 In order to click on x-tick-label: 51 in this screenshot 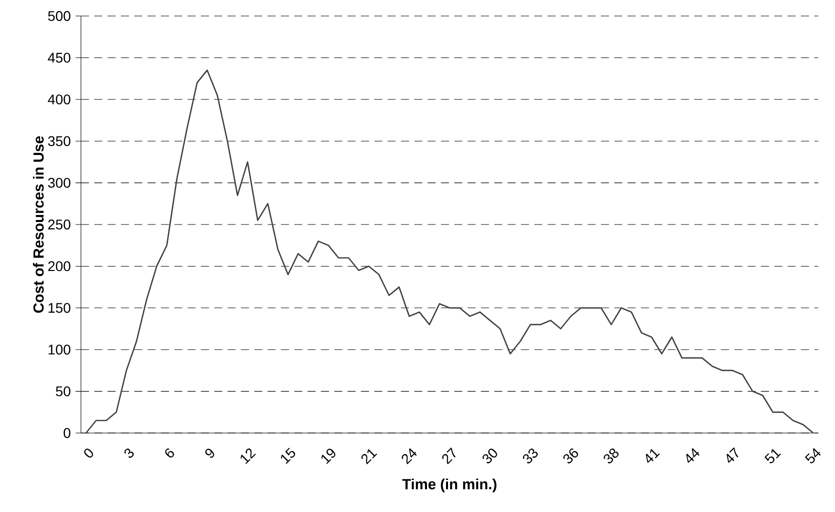, I will do `click(773, 456)`.